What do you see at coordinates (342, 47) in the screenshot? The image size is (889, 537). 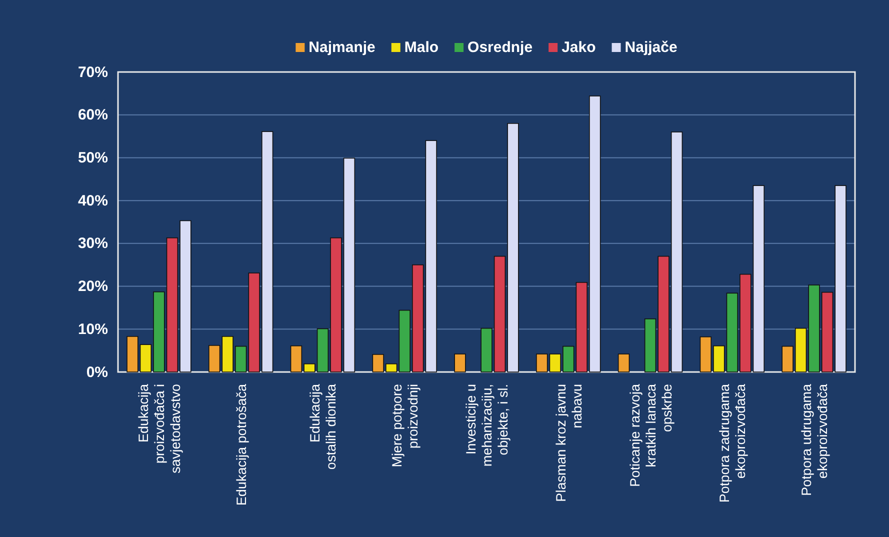 I see `legend-label: Najmanje` at bounding box center [342, 47].